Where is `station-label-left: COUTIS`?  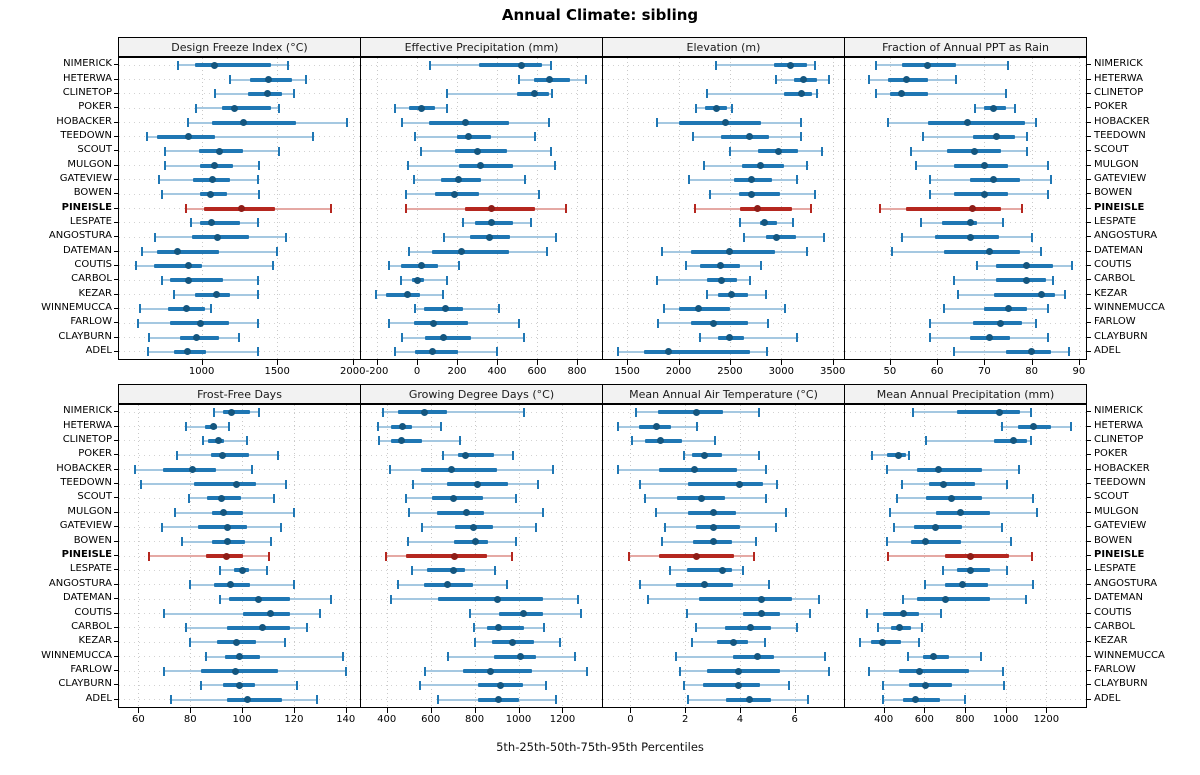 station-label-left: COUTIS is located at coordinates (93, 612).